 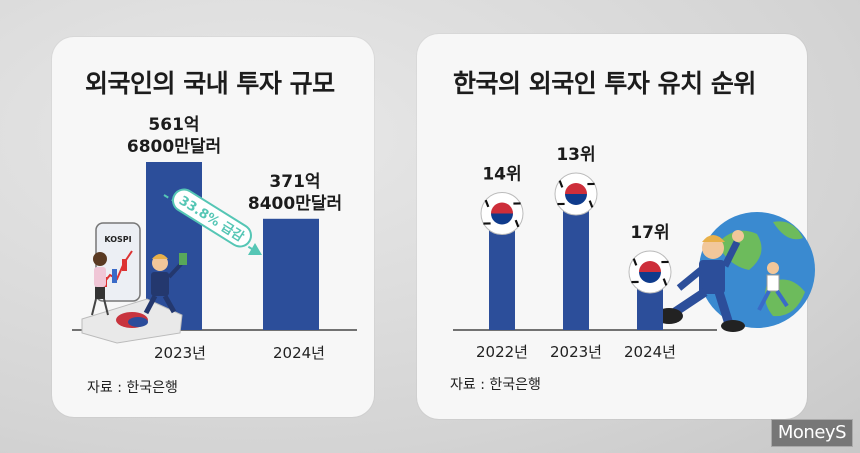 What do you see at coordinates (174, 146) in the screenshot?
I see `investment-value-label: 6800만달러` at bounding box center [174, 146].